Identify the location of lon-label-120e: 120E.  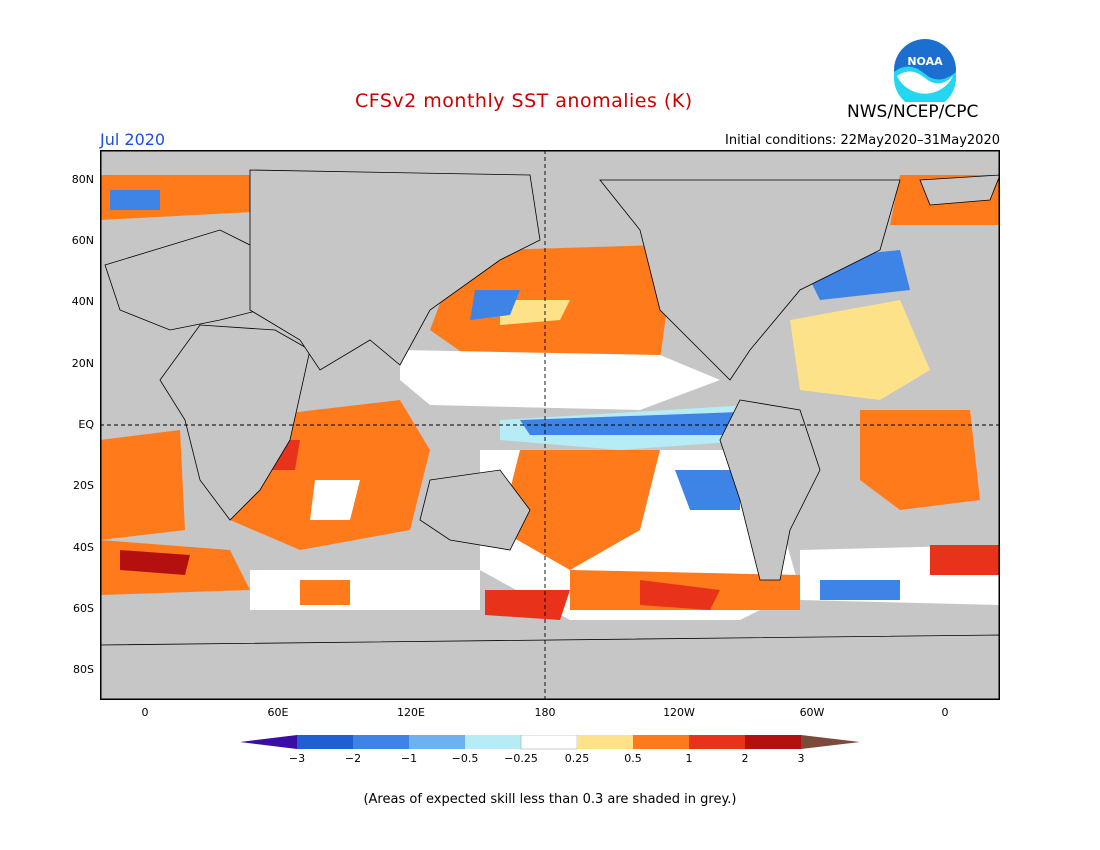
(411, 712).